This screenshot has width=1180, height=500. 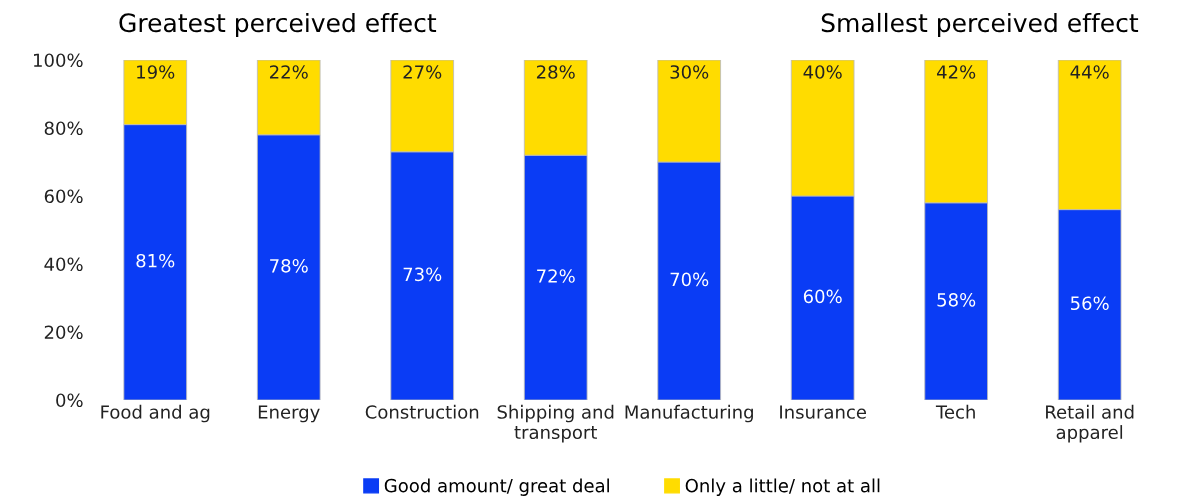 I want to click on x-tick-label: Manufacturing, so click(x=689, y=413).